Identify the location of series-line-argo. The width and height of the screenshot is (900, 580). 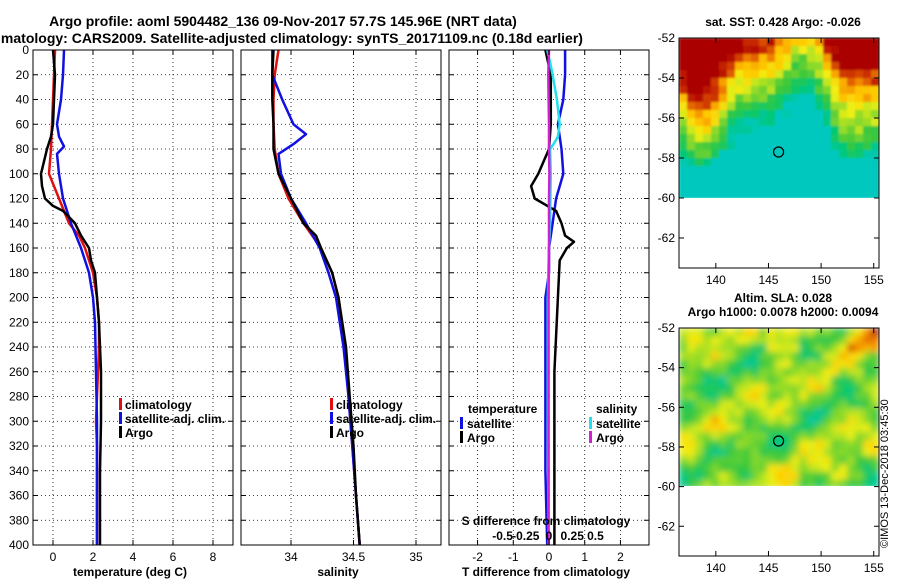
(71, 297).